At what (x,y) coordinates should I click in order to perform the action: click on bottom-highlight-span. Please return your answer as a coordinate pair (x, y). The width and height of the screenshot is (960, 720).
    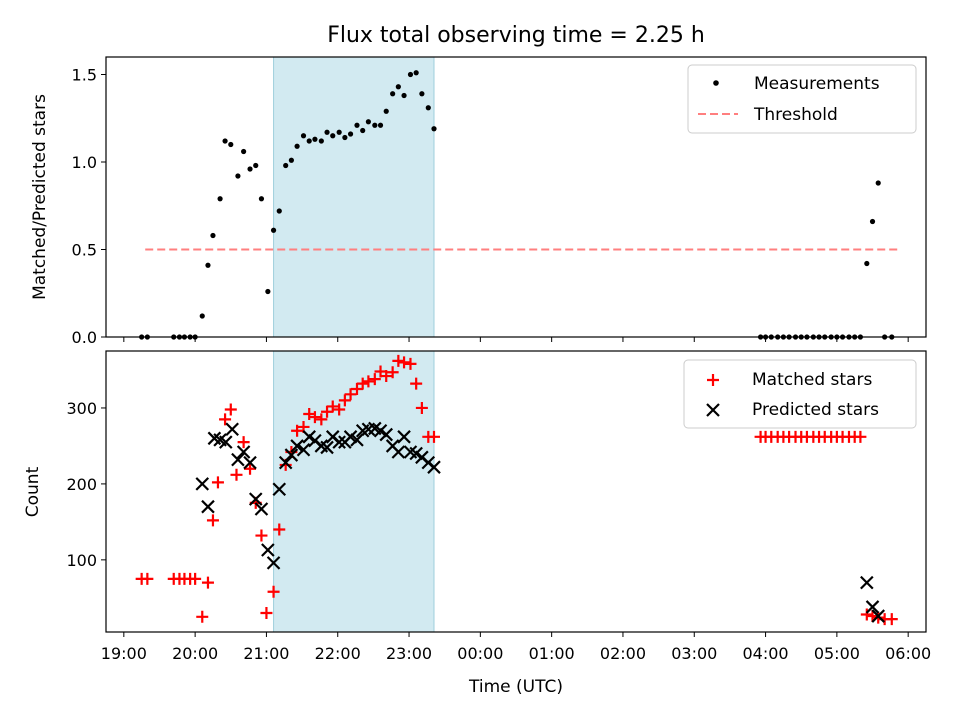
    Looking at the image, I should click on (354, 491).